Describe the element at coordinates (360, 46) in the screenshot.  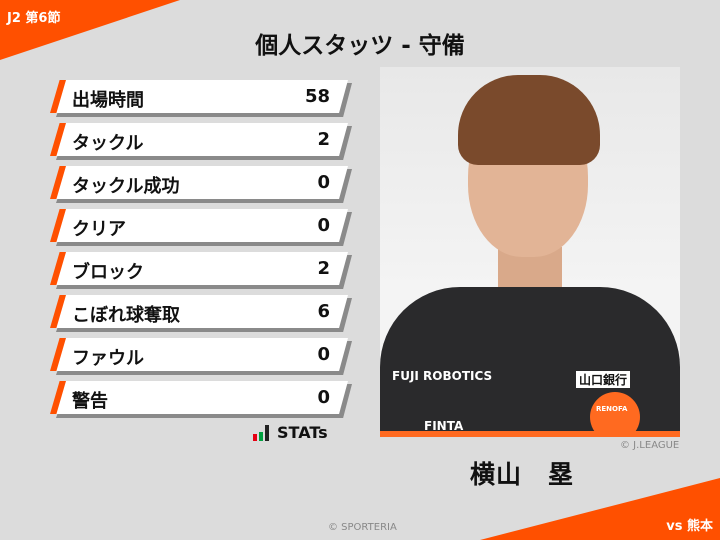
I see `page-title: 個人スタッツ - 守備` at that location.